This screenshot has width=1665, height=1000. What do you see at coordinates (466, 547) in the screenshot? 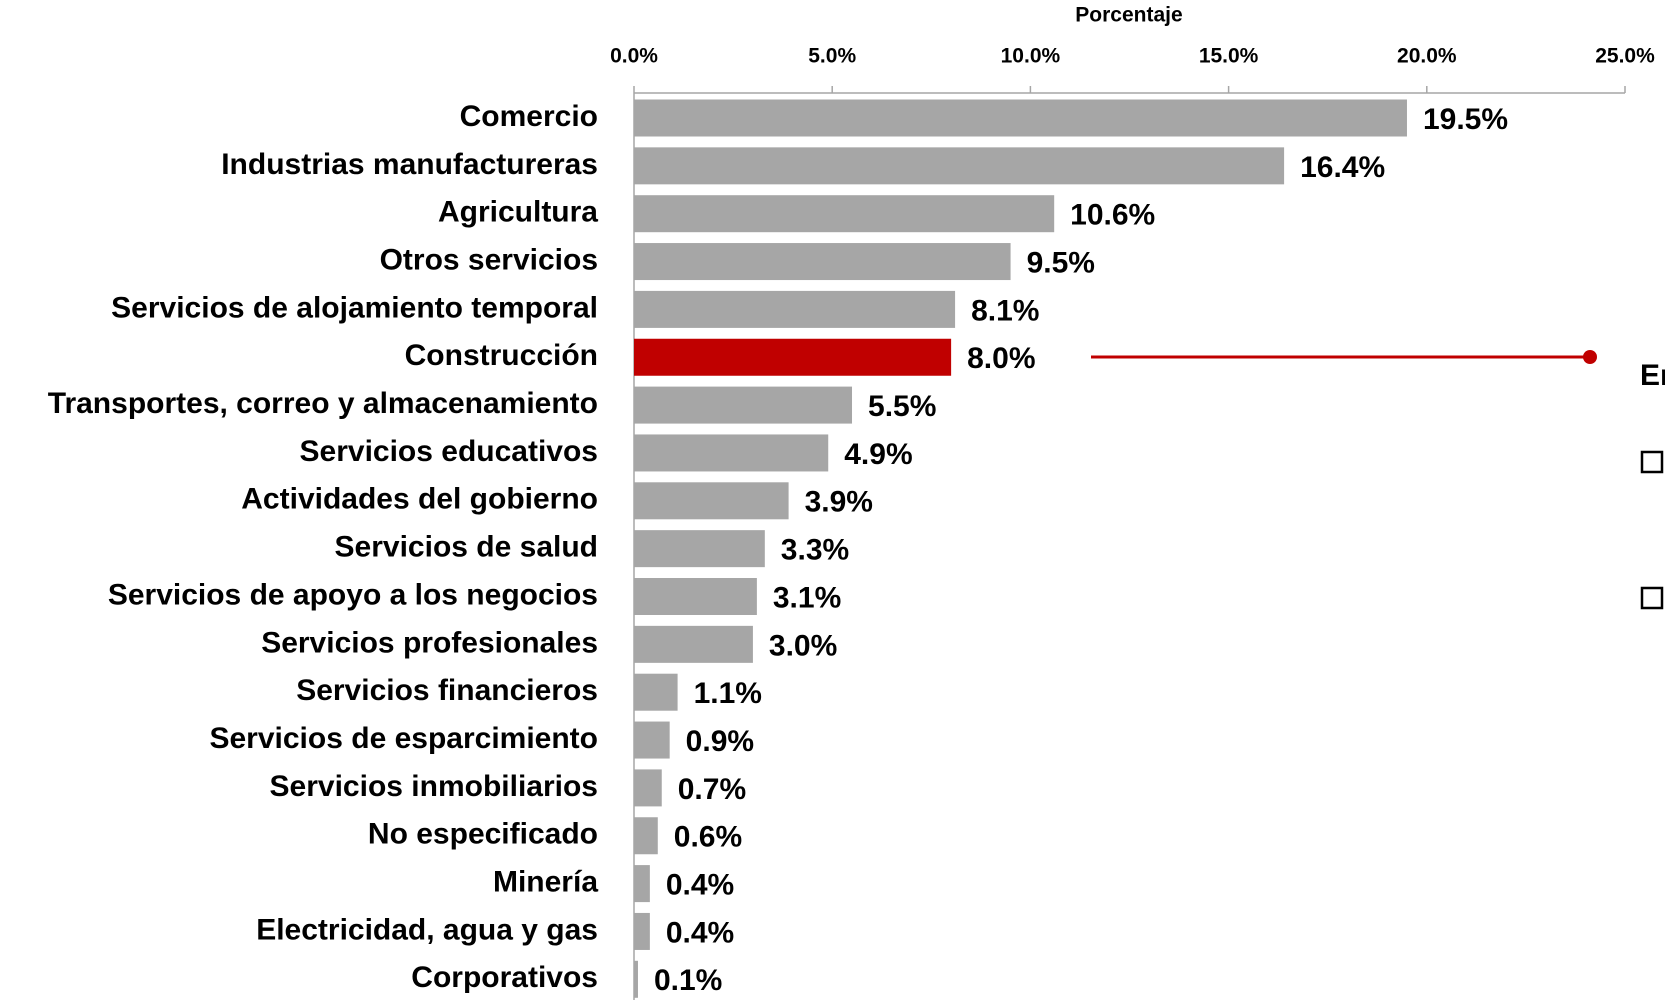
I see `y-tick-label: Servicios de salud` at bounding box center [466, 547].